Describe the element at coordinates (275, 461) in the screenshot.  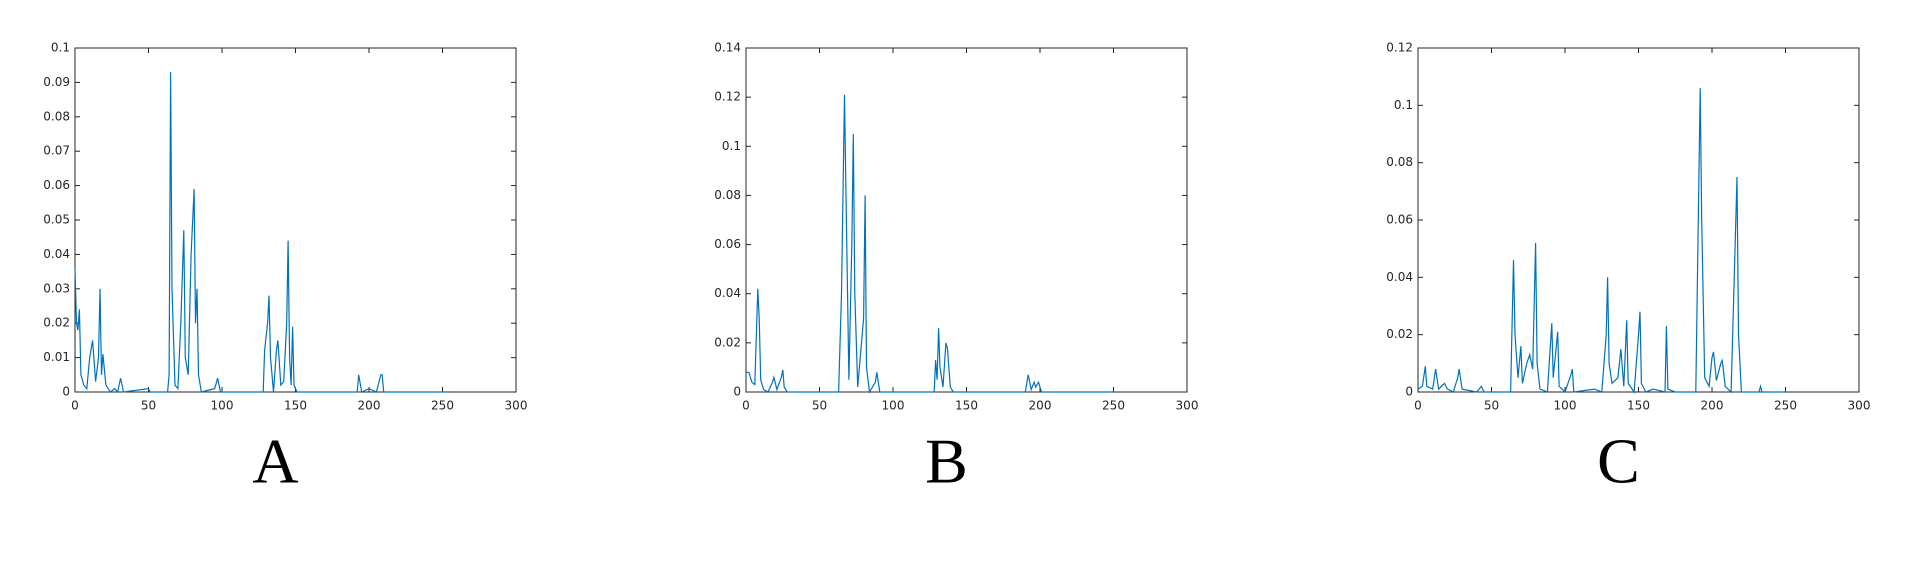
I see `panel-label: A` at that location.